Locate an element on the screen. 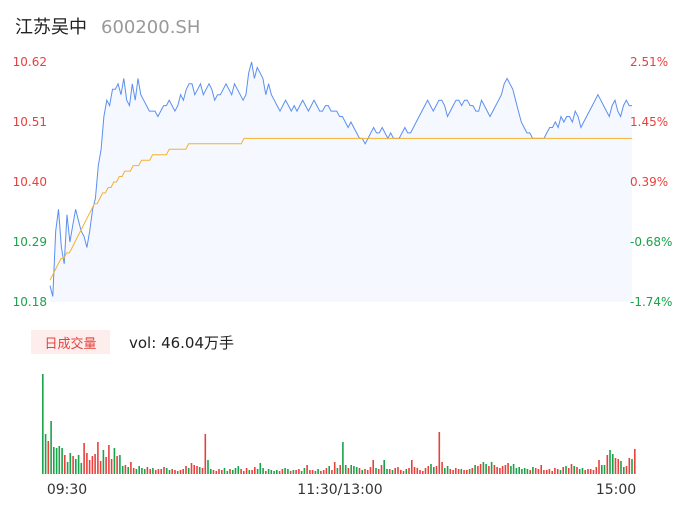 The image size is (686, 524). x-tick-label: 11:30/13:00 is located at coordinates (339, 490).